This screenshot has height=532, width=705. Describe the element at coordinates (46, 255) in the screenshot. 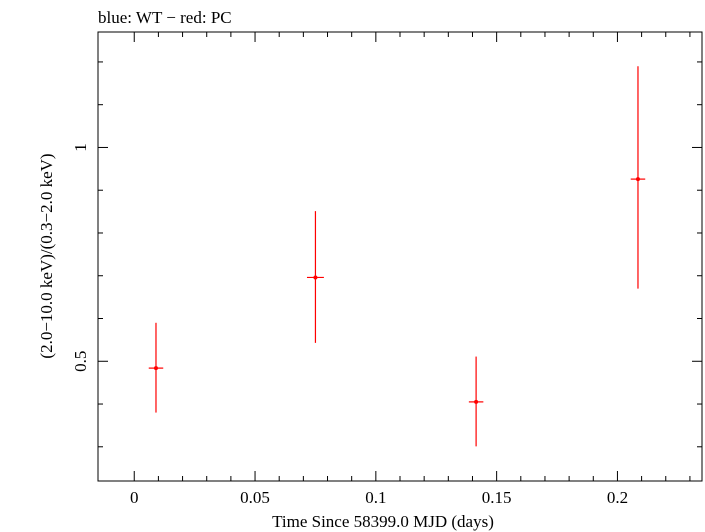

I see `y-axis-label: (2.0−10.0 keV)/(0.3−2.0 keV)` at that location.